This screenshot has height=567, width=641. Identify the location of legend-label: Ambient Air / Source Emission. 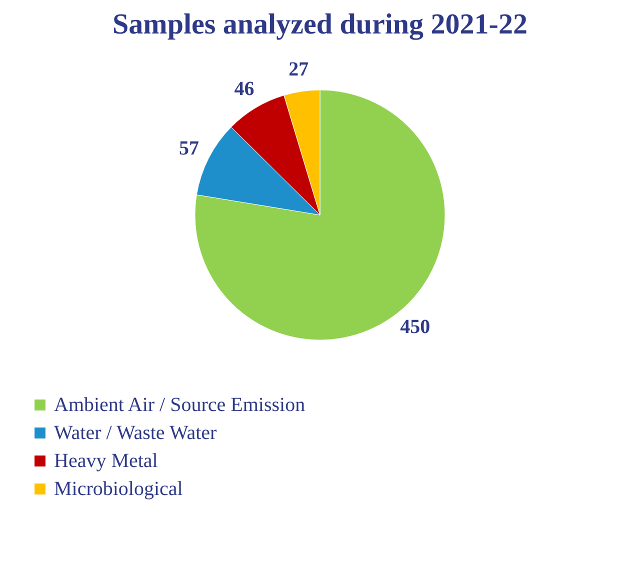
(180, 405).